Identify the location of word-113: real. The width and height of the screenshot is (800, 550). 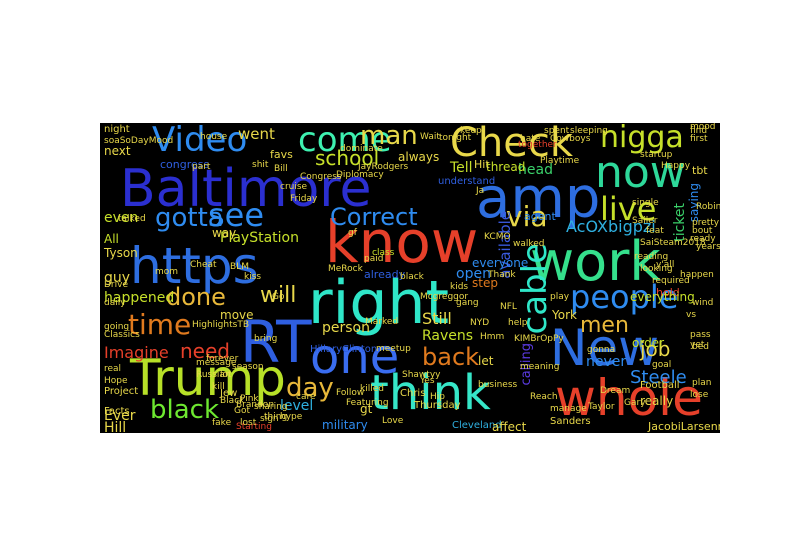
(113, 369).